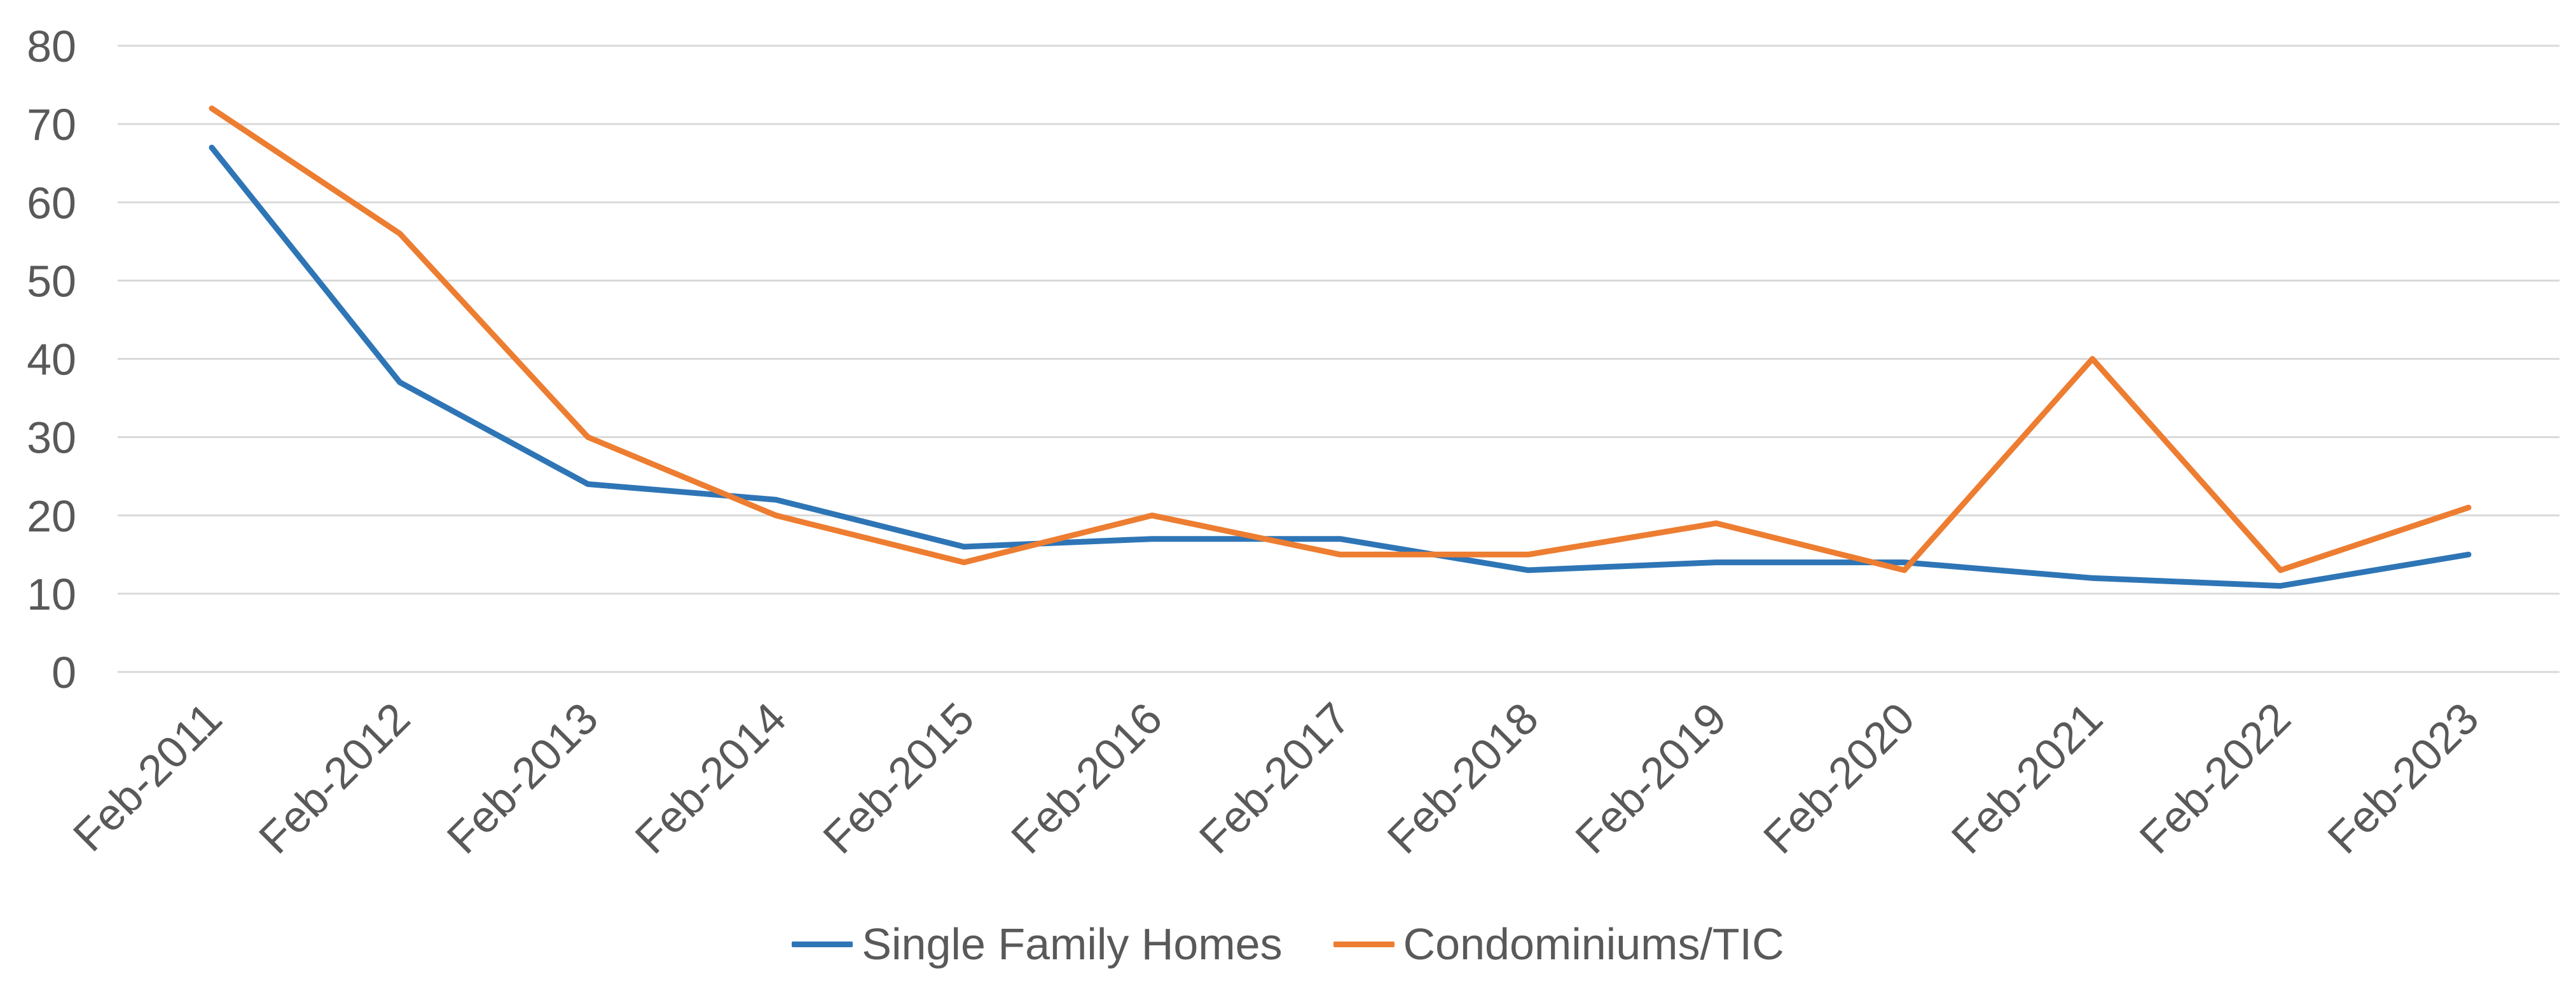 The width and height of the screenshot is (2576, 993). Describe the element at coordinates (51, 203) in the screenshot. I see `y-tick-label-60: 60` at that location.